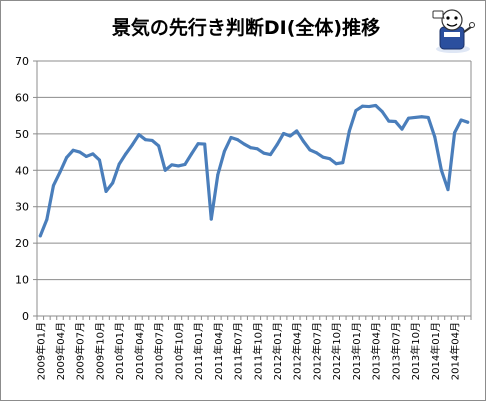  What do you see at coordinates (40, 351) in the screenshot?
I see `x-tick-label: 2009年01月` at bounding box center [40, 351].